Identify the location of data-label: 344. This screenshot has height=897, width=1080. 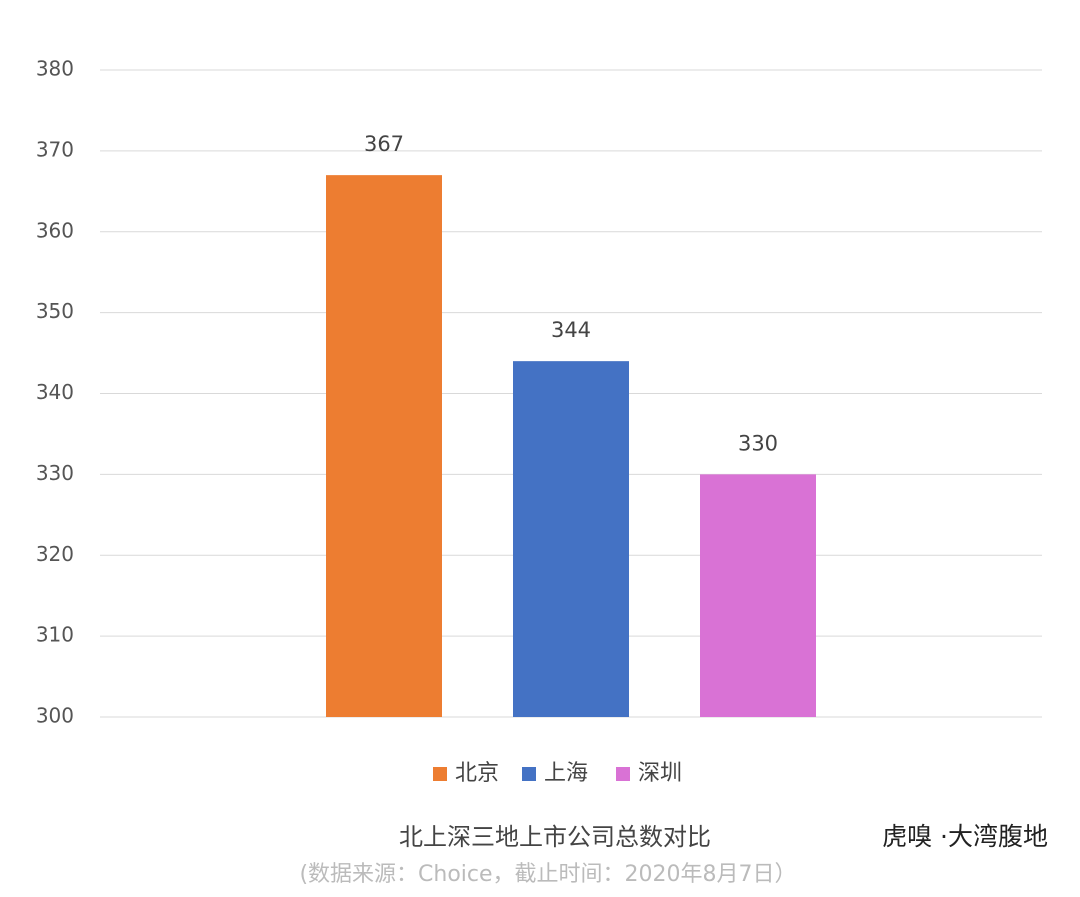
(571, 330).